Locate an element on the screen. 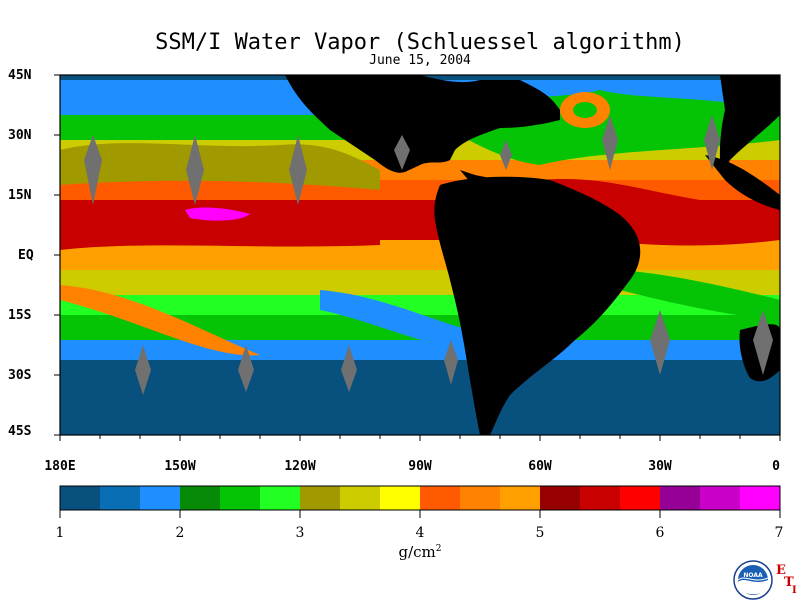 This screenshot has width=800, height=600. colorbar-tick-1: 1 is located at coordinates (60, 533).